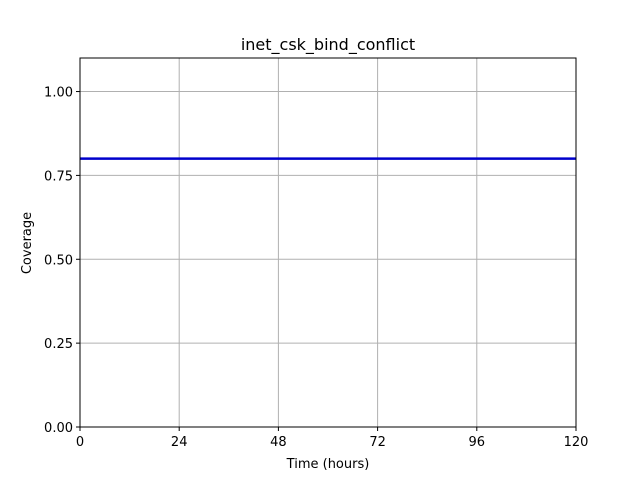 This screenshot has width=640, height=480. What do you see at coordinates (58, 344) in the screenshot?
I see `y-tick-label: 0.25` at bounding box center [58, 344].